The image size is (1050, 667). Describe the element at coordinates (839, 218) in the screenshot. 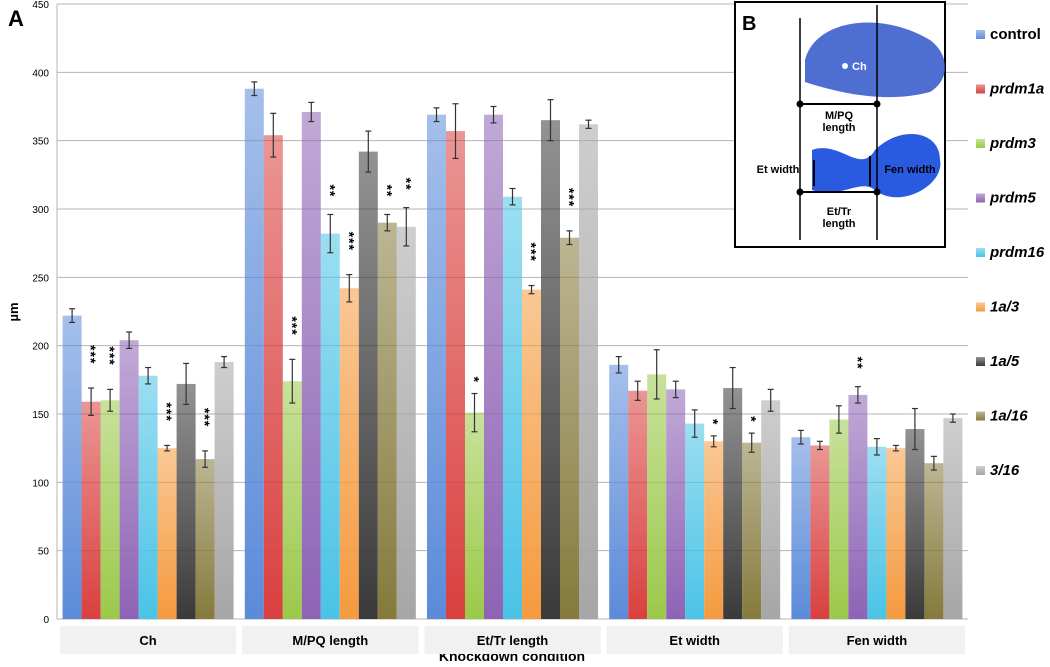

I see `ettr-label: Et/Tr length` at that location.